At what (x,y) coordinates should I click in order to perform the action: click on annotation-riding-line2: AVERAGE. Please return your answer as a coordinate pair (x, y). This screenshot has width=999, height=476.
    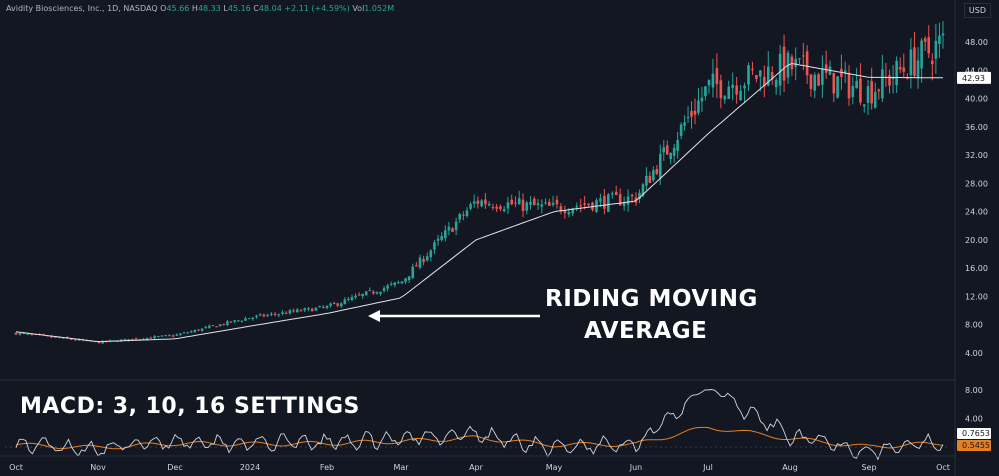
    Looking at the image, I should click on (646, 331).